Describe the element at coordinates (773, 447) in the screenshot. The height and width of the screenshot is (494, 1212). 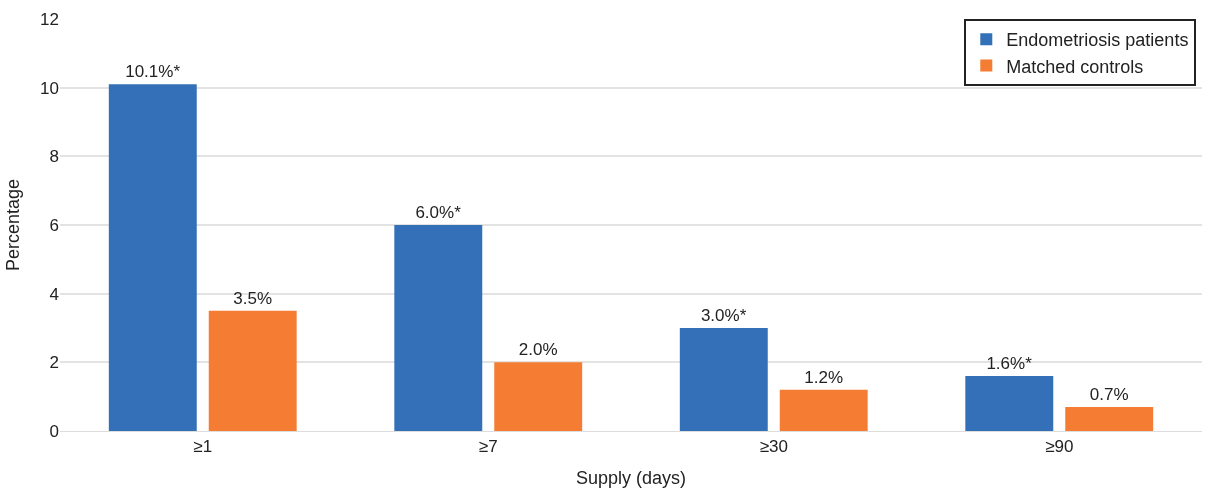
I see `x-tick-label: ≥30` at that location.